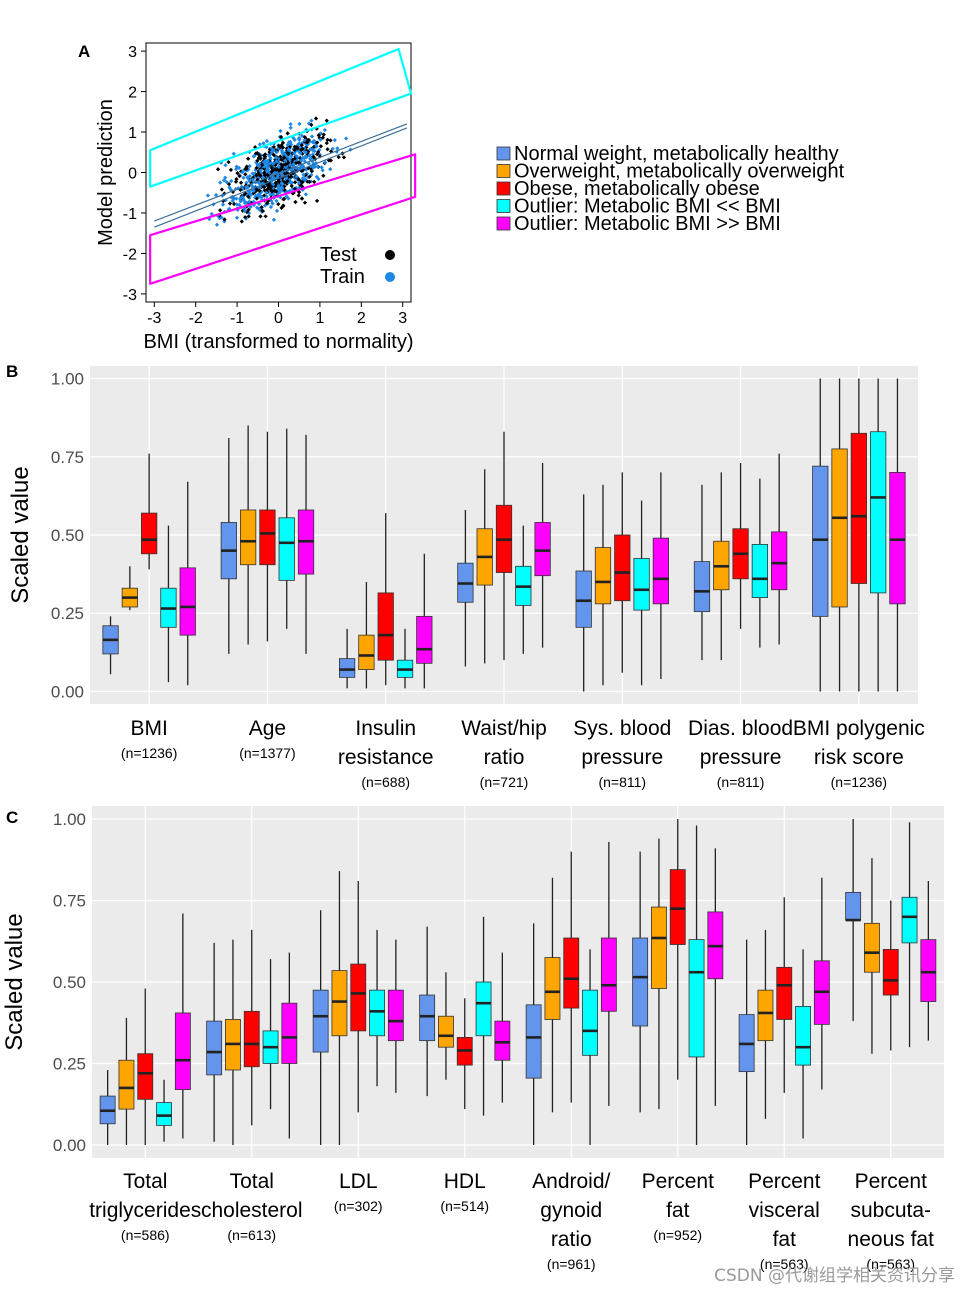  What do you see at coordinates (890, 1210) in the screenshot?
I see `category-label: subcuta-` at bounding box center [890, 1210].